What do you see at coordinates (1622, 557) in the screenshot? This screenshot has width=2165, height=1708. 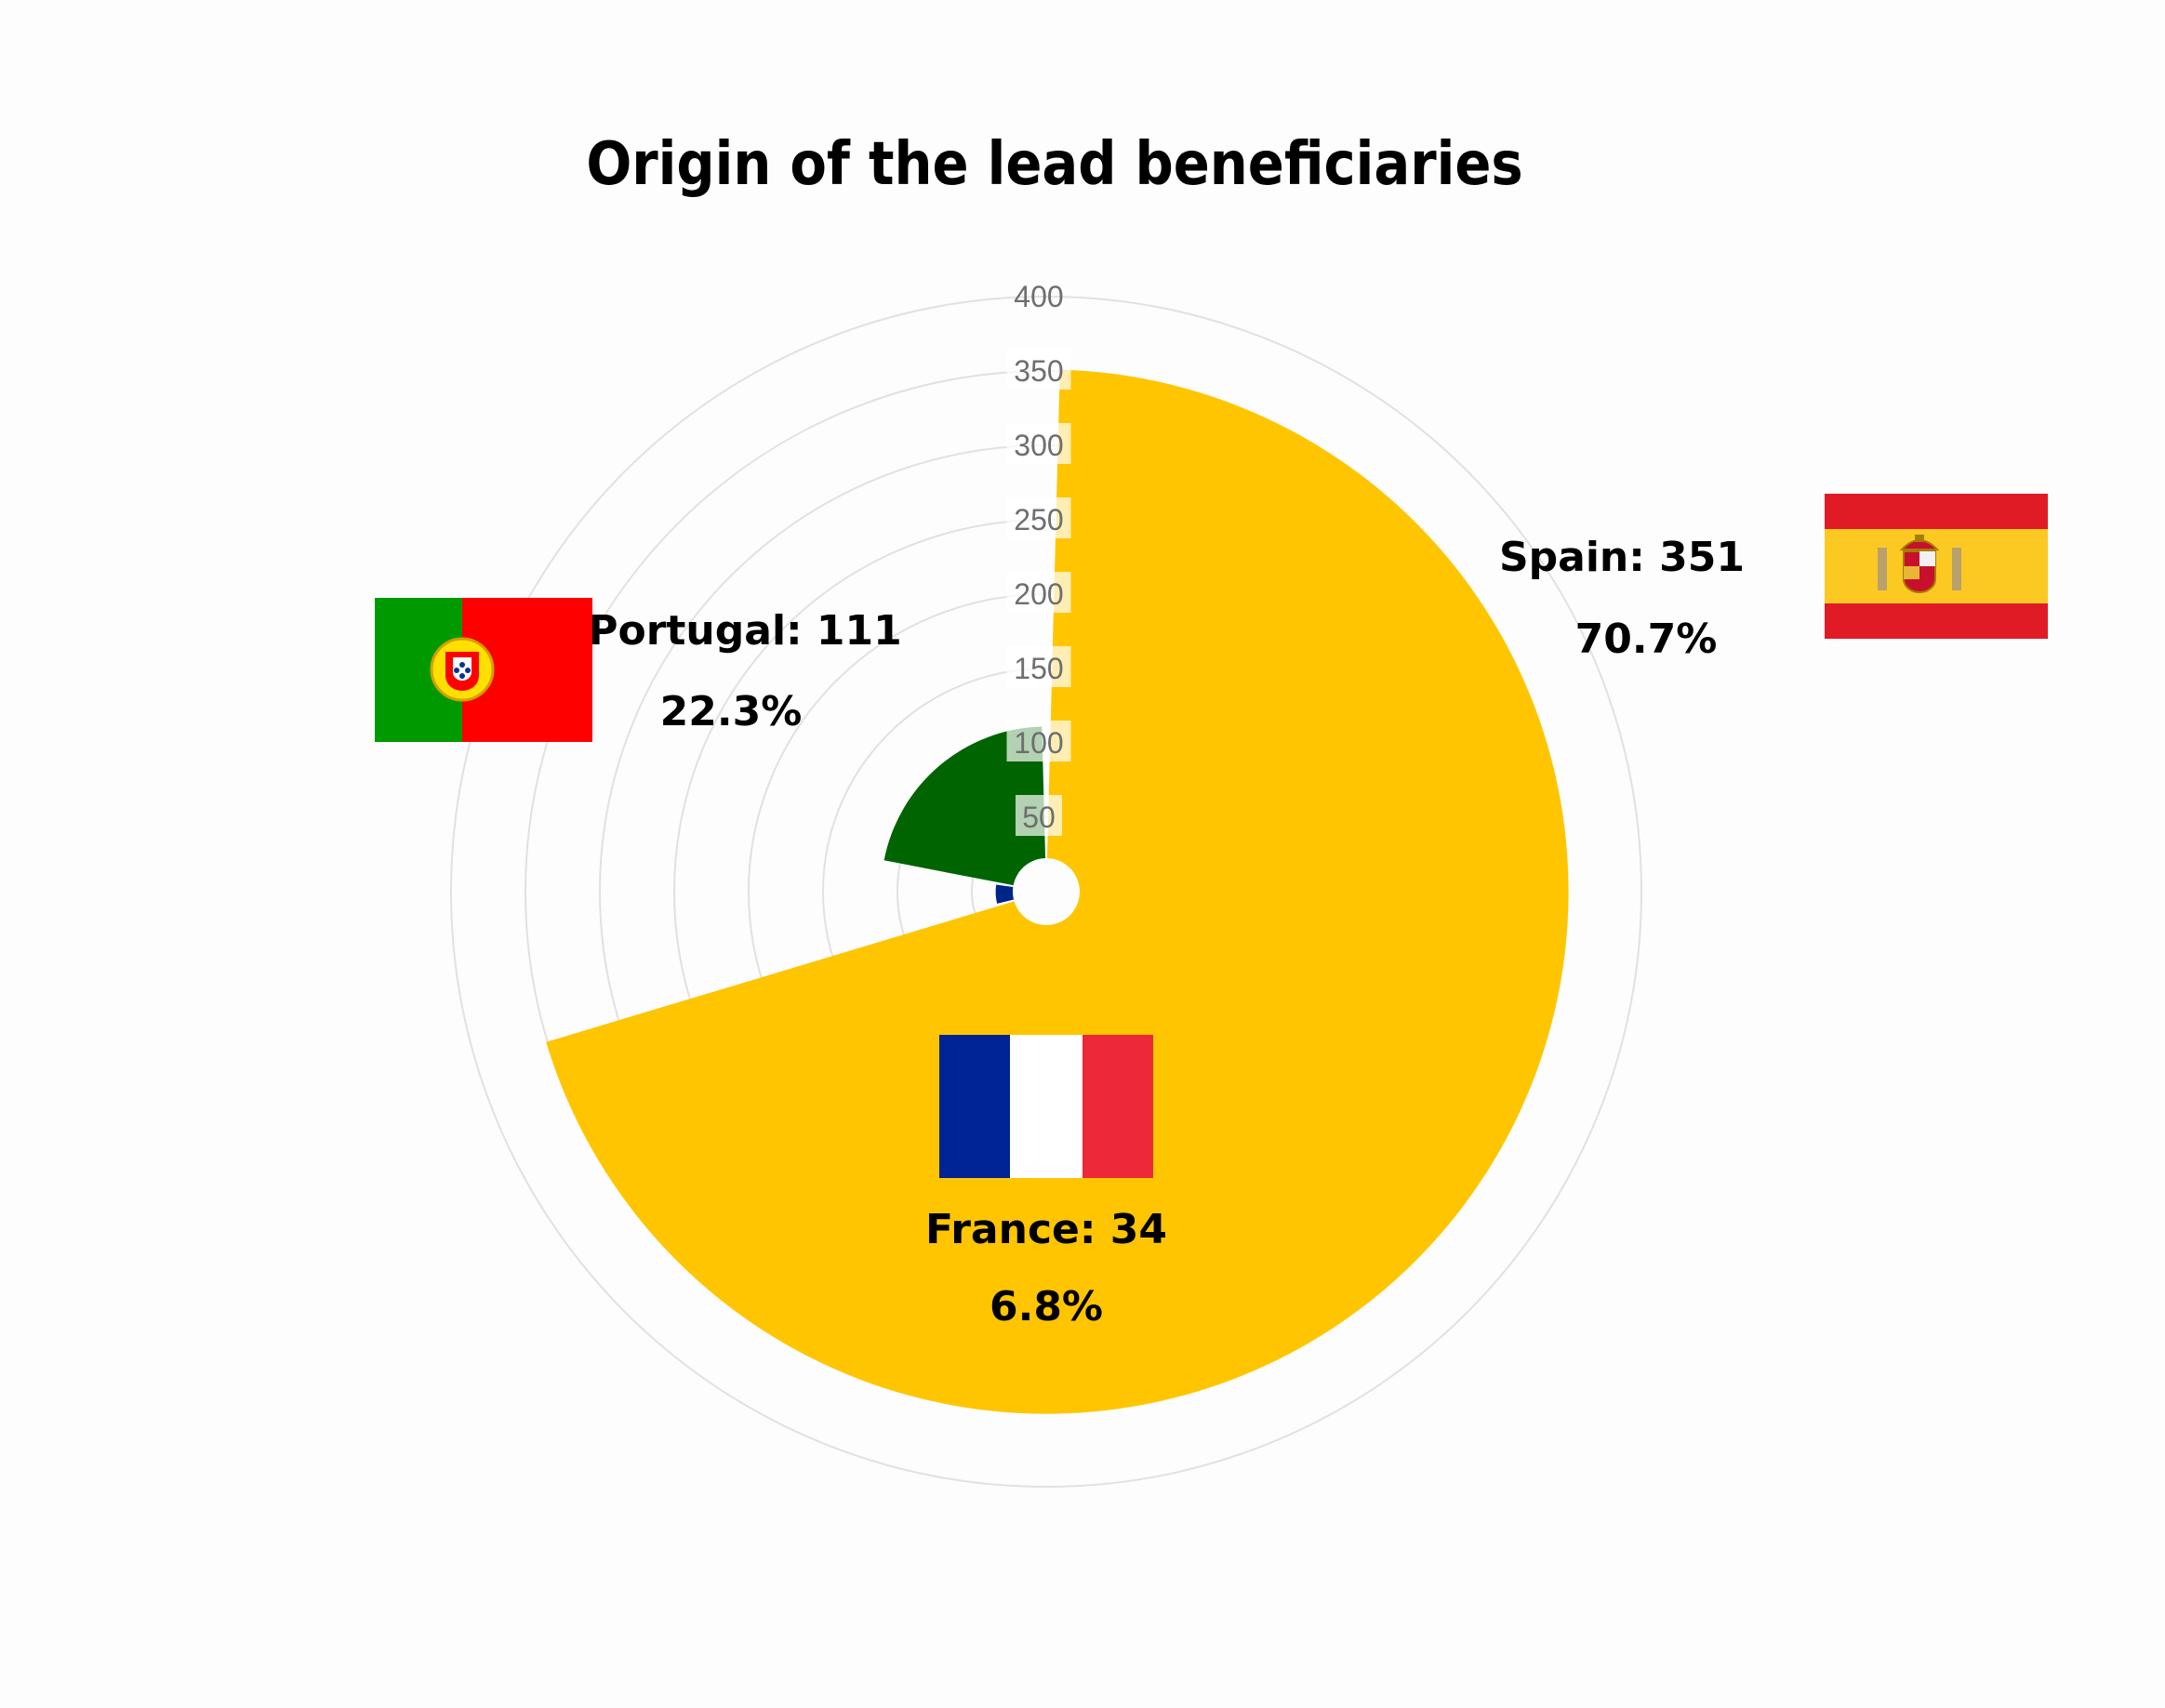 I see `label-spain: Spain: 351` at bounding box center [1622, 557].